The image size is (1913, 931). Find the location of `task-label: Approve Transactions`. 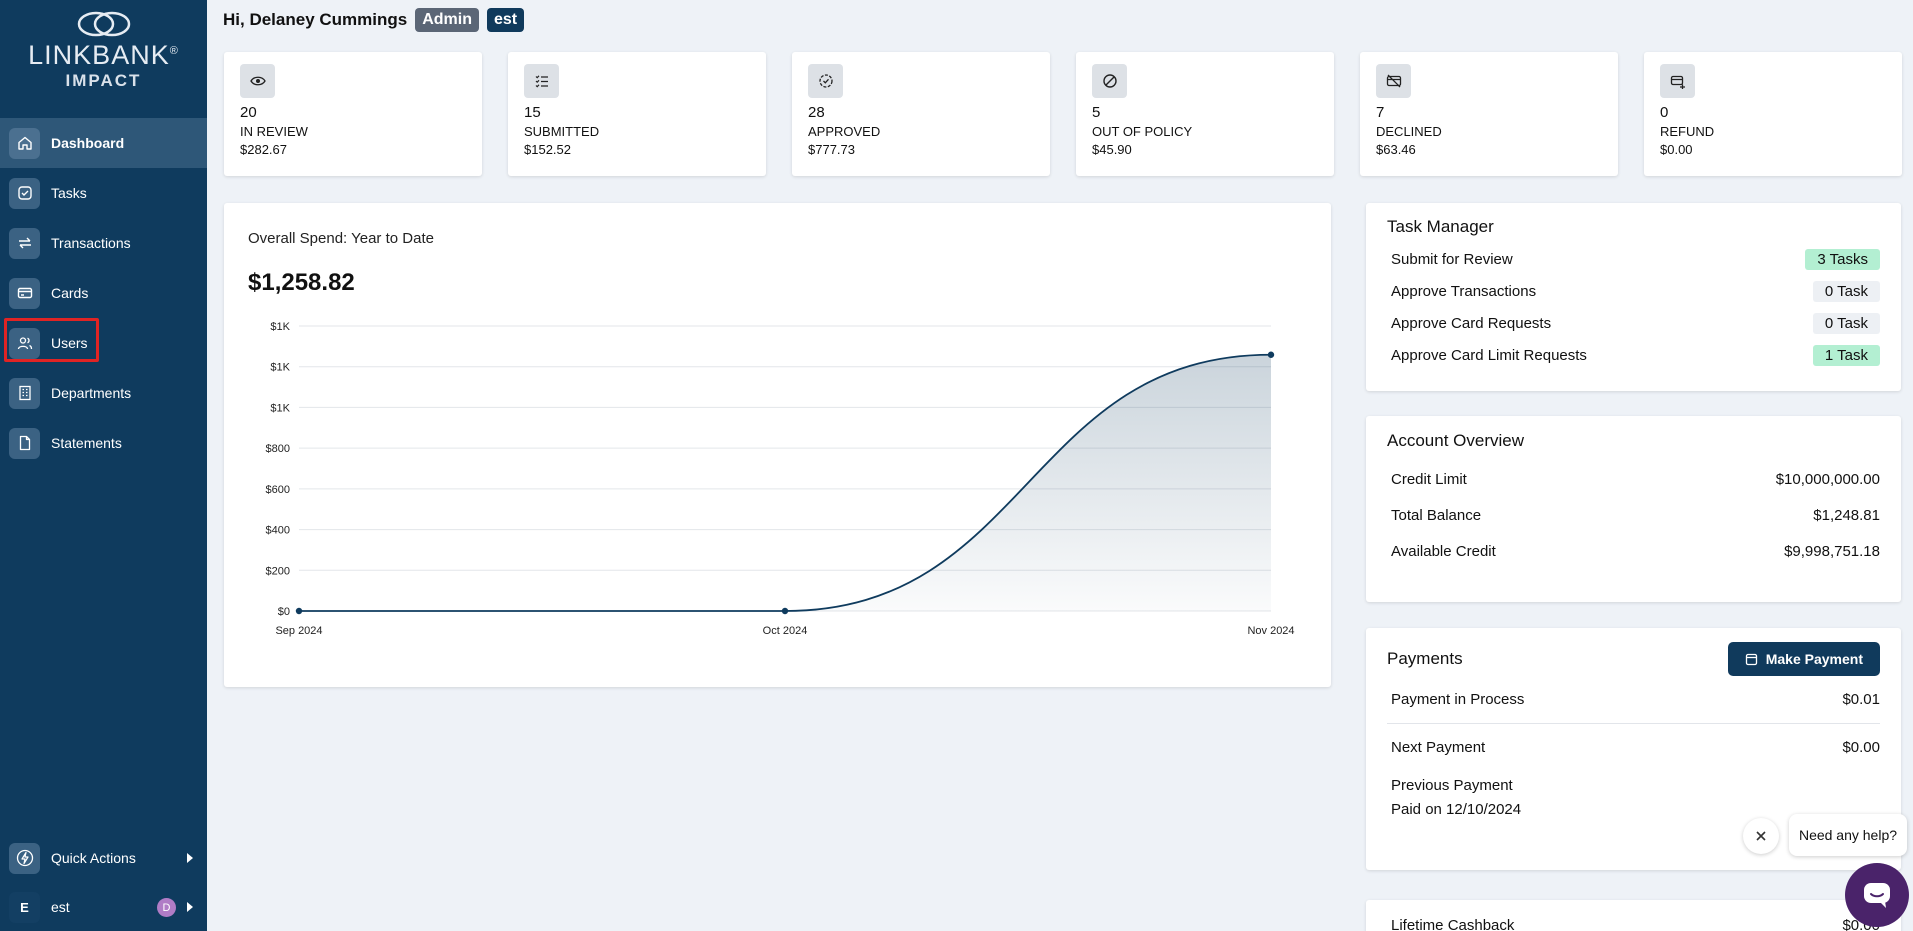

task-label: Approve Transactions is located at coordinates (1464, 291).